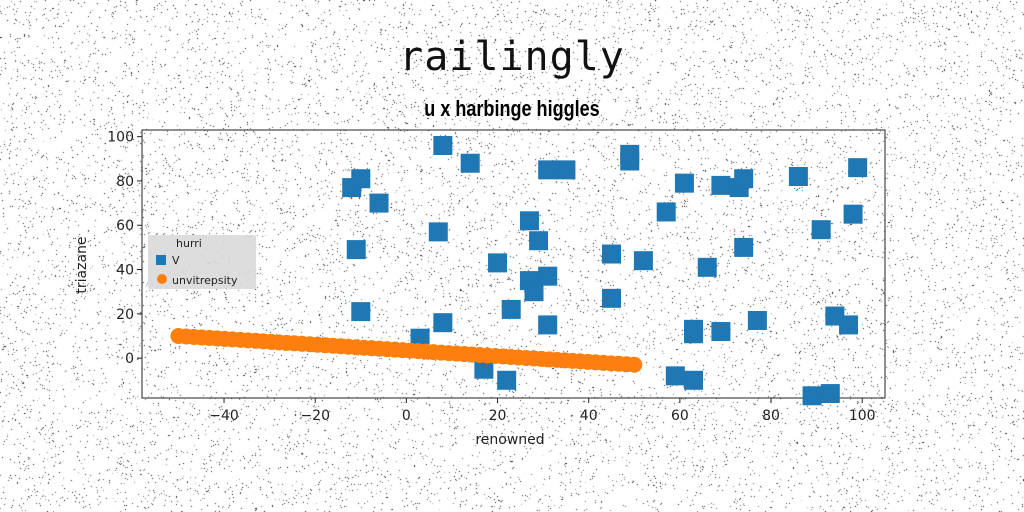  I want to click on x-tick-label: 20, so click(498, 416).